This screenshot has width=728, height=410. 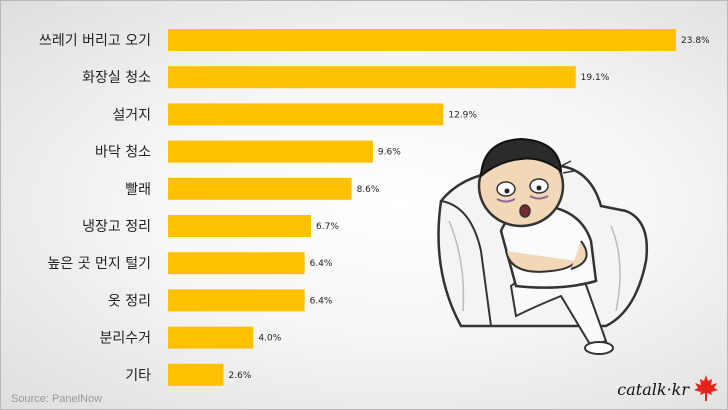 What do you see at coordinates (129, 301) in the screenshot?
I see `category-label: 옷 정리` at bounding box center [129, 301].